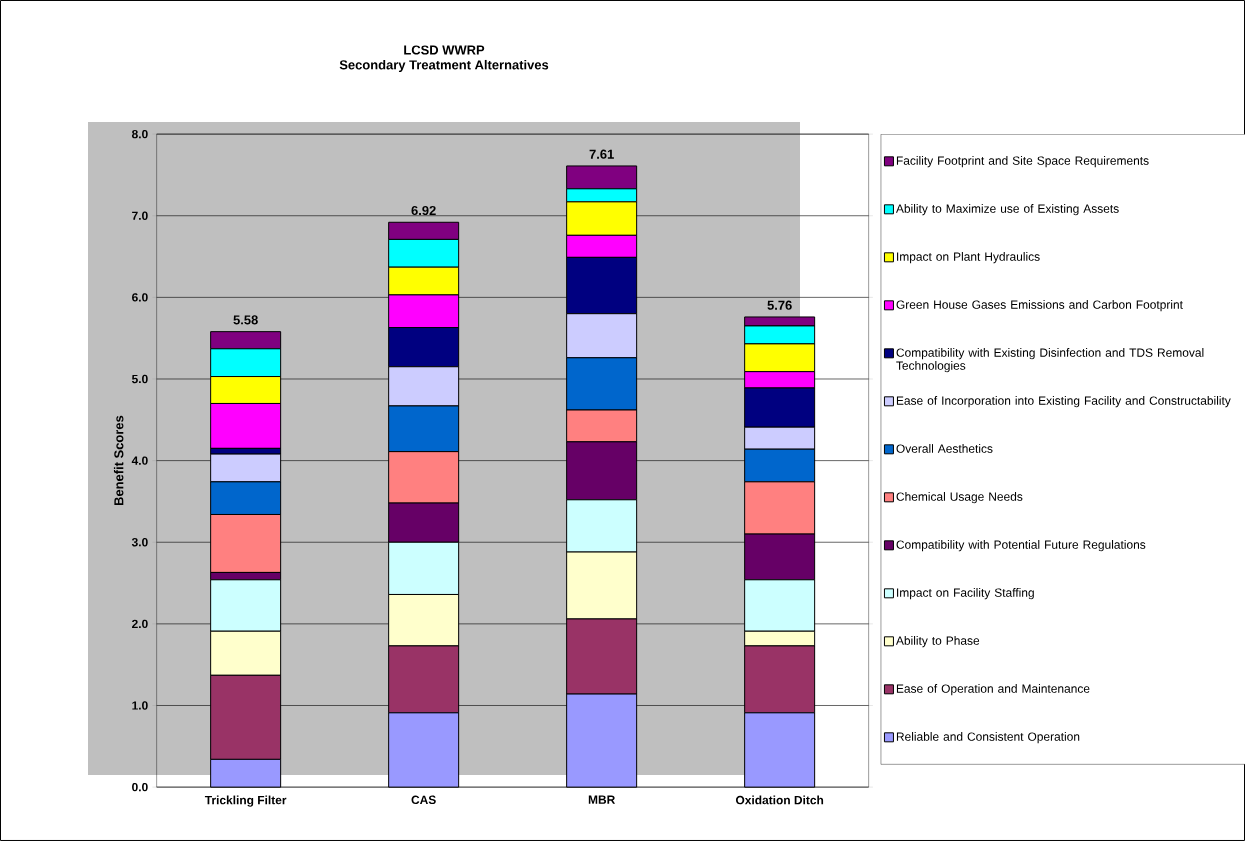 Image resolution: width=1245 pixels, height=841 pixels. What do you see at coordinates (779, 800) in the screenshot?
I see `x-tick-label: Oxidation Ditch` at bounding box center [779, 800].